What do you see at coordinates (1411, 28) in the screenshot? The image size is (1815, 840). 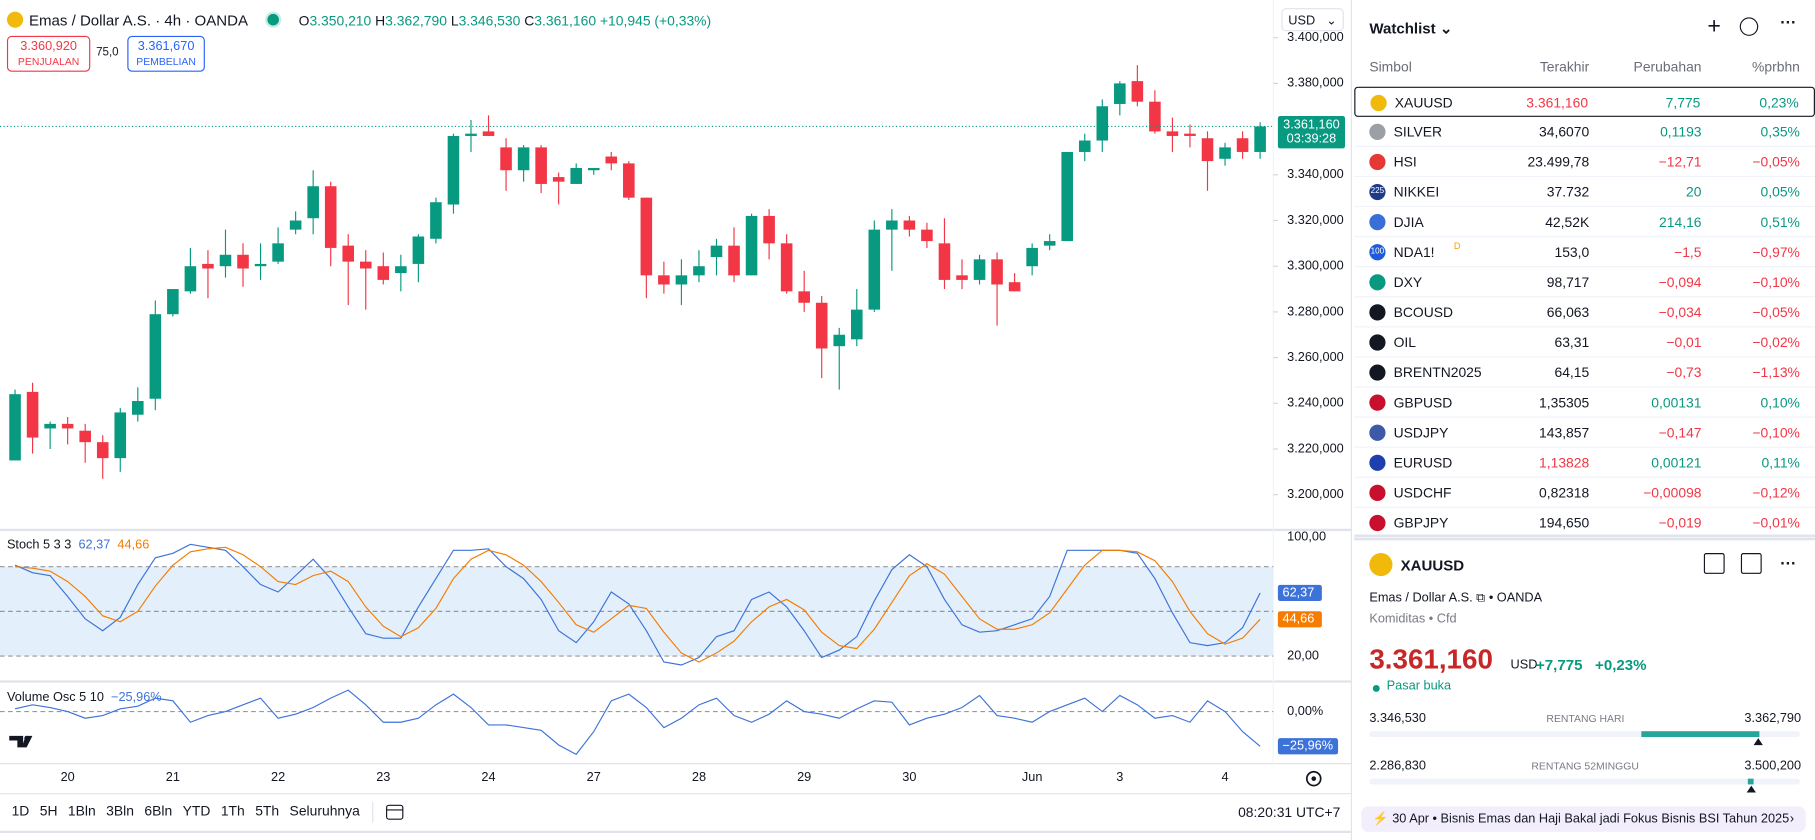 I see `watchlist-title: Watchlist ⌄` at bounding box center [1411, 28].